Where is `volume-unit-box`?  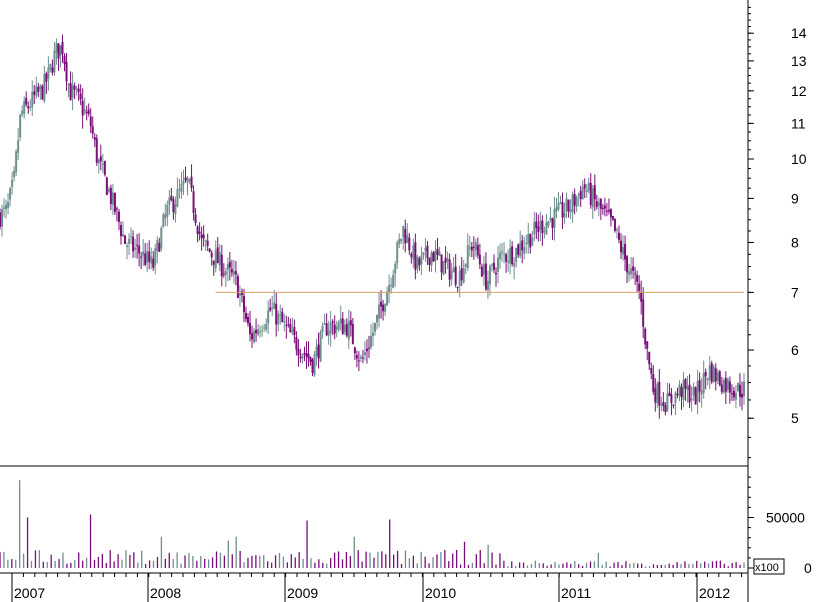 volume-unit-box is located at coordinates (769, 566).